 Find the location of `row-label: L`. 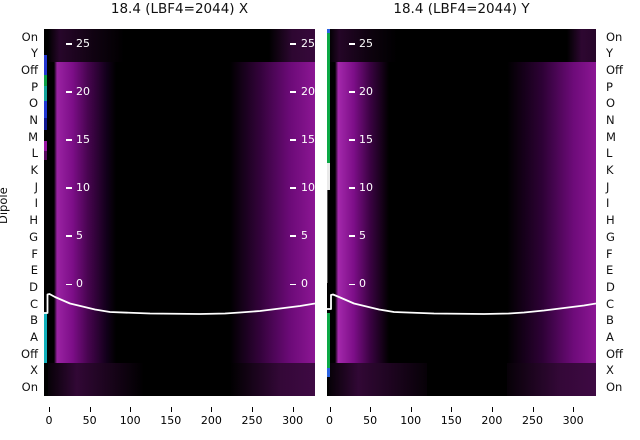

row-label: L is located at coordinates (609, 153).